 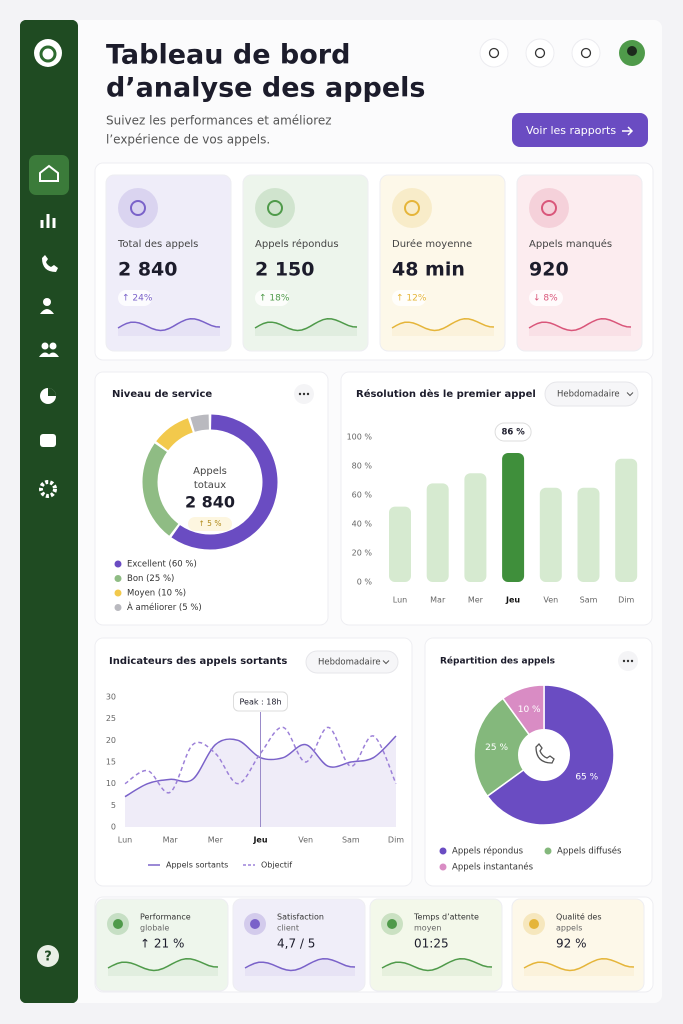 What do you see at coordinates (548, 851) in the screenshot?
I see `legend-dot` at bounding box center [548, 851].